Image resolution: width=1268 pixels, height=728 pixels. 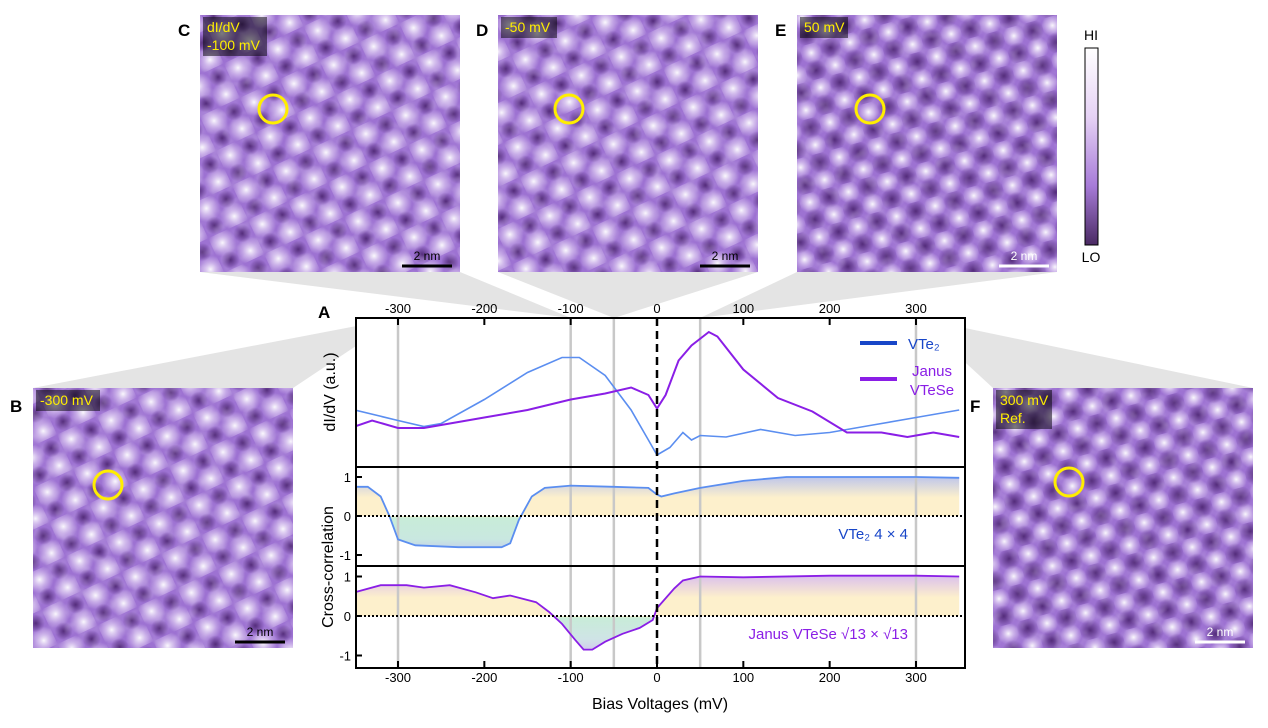 I want to click on stm-map-e: 50 mV 2 nm E, so click(x=916, y=143).